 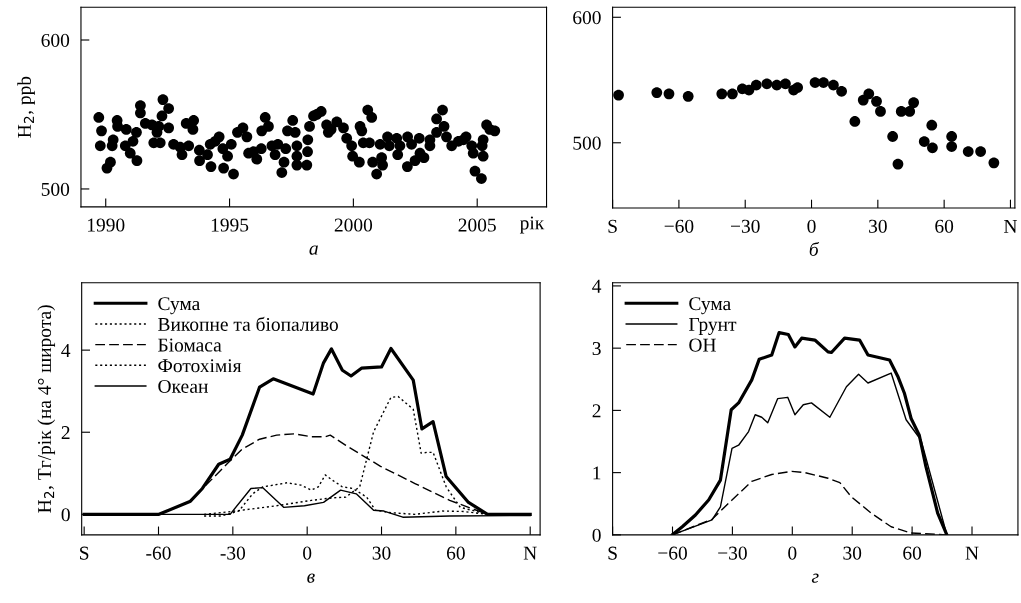 What do you see at coordinates (233, 553) in the screenshot?
I see `x-tick-label: -30` at bounding box center [233, 553].